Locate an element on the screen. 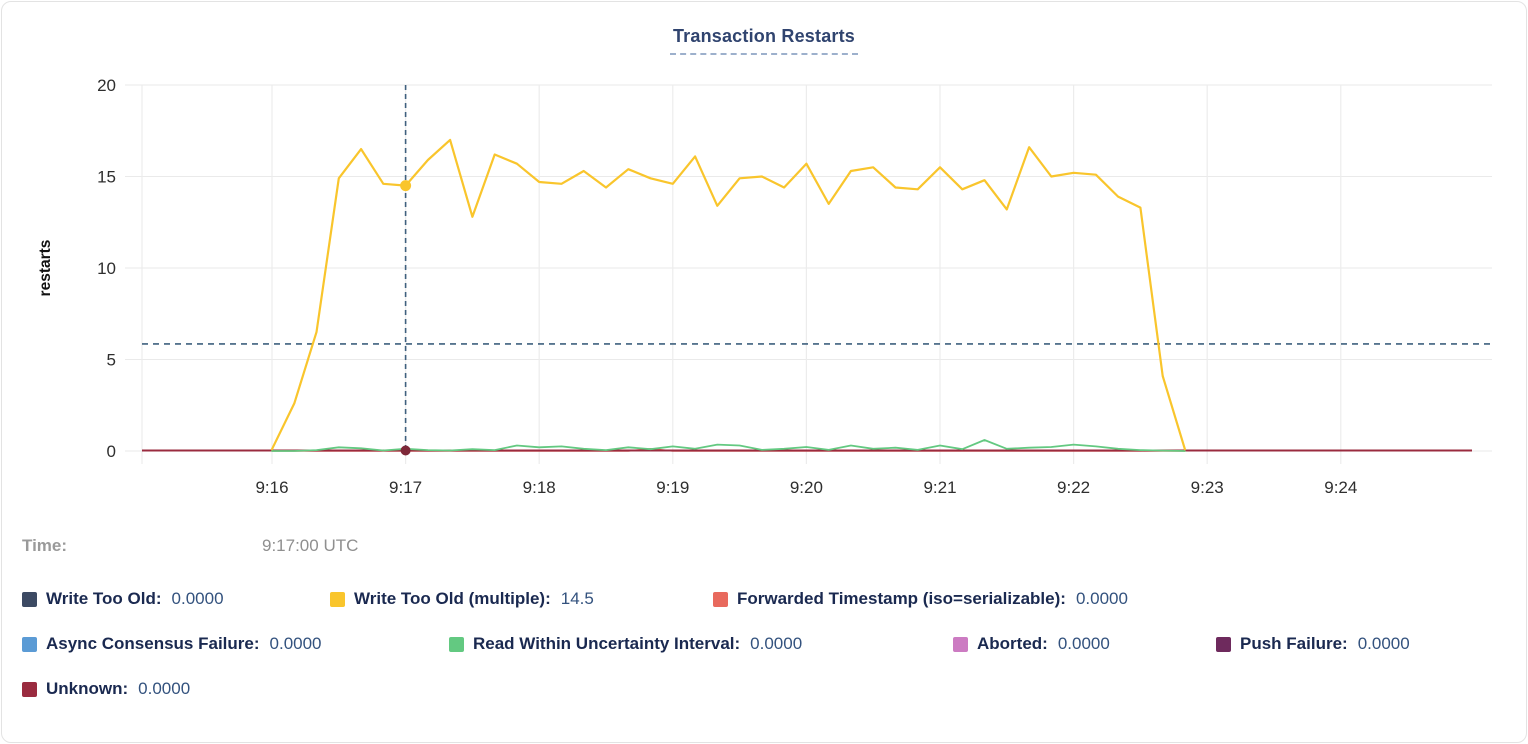  legend-label: Read Within Uncertainty Interval: is located at coordinates (607, 643).